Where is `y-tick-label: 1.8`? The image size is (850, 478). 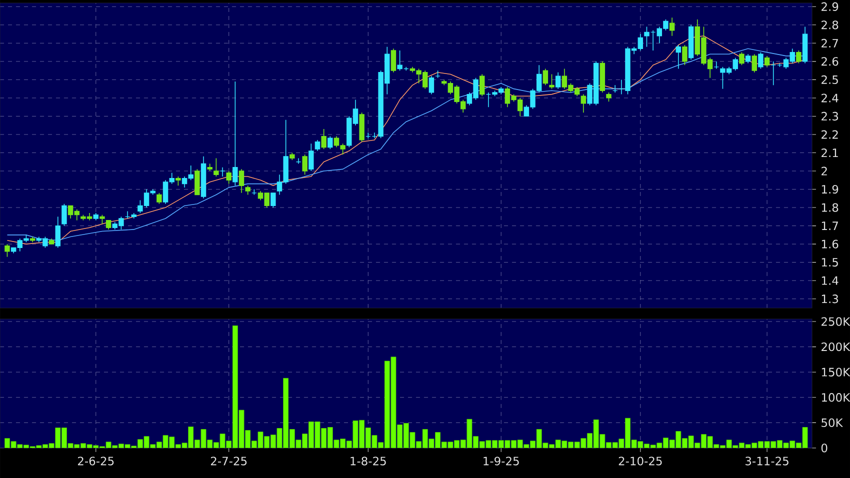 y-tick-label: 1.8 is located at coordinates (830, 207).